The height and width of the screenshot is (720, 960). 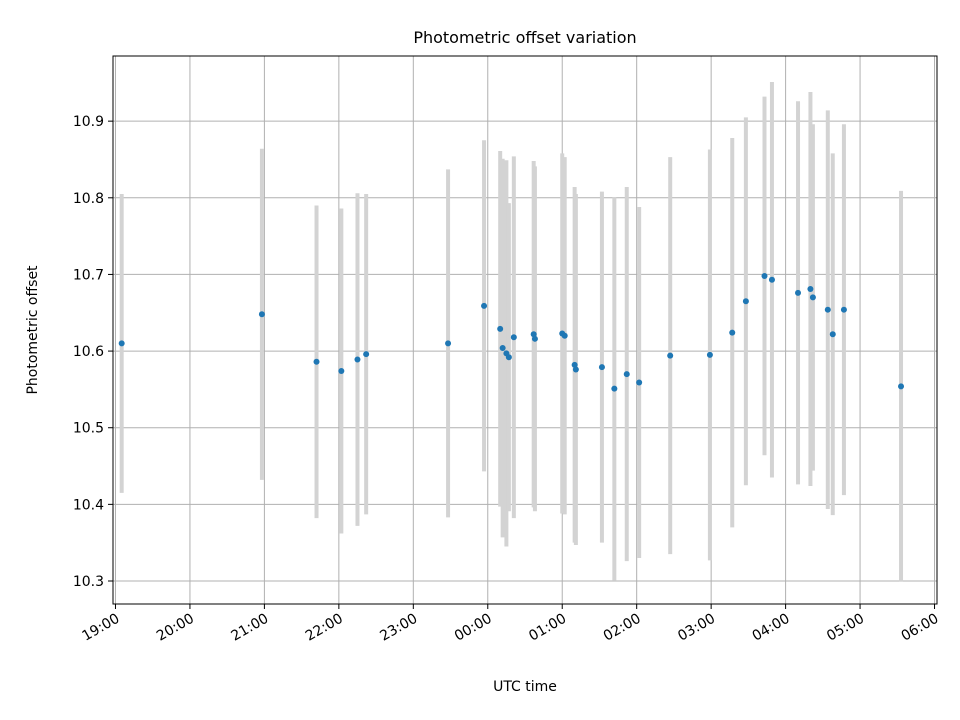 I want to click on y-tick-label: 10.9, so click(x=88, y=122).